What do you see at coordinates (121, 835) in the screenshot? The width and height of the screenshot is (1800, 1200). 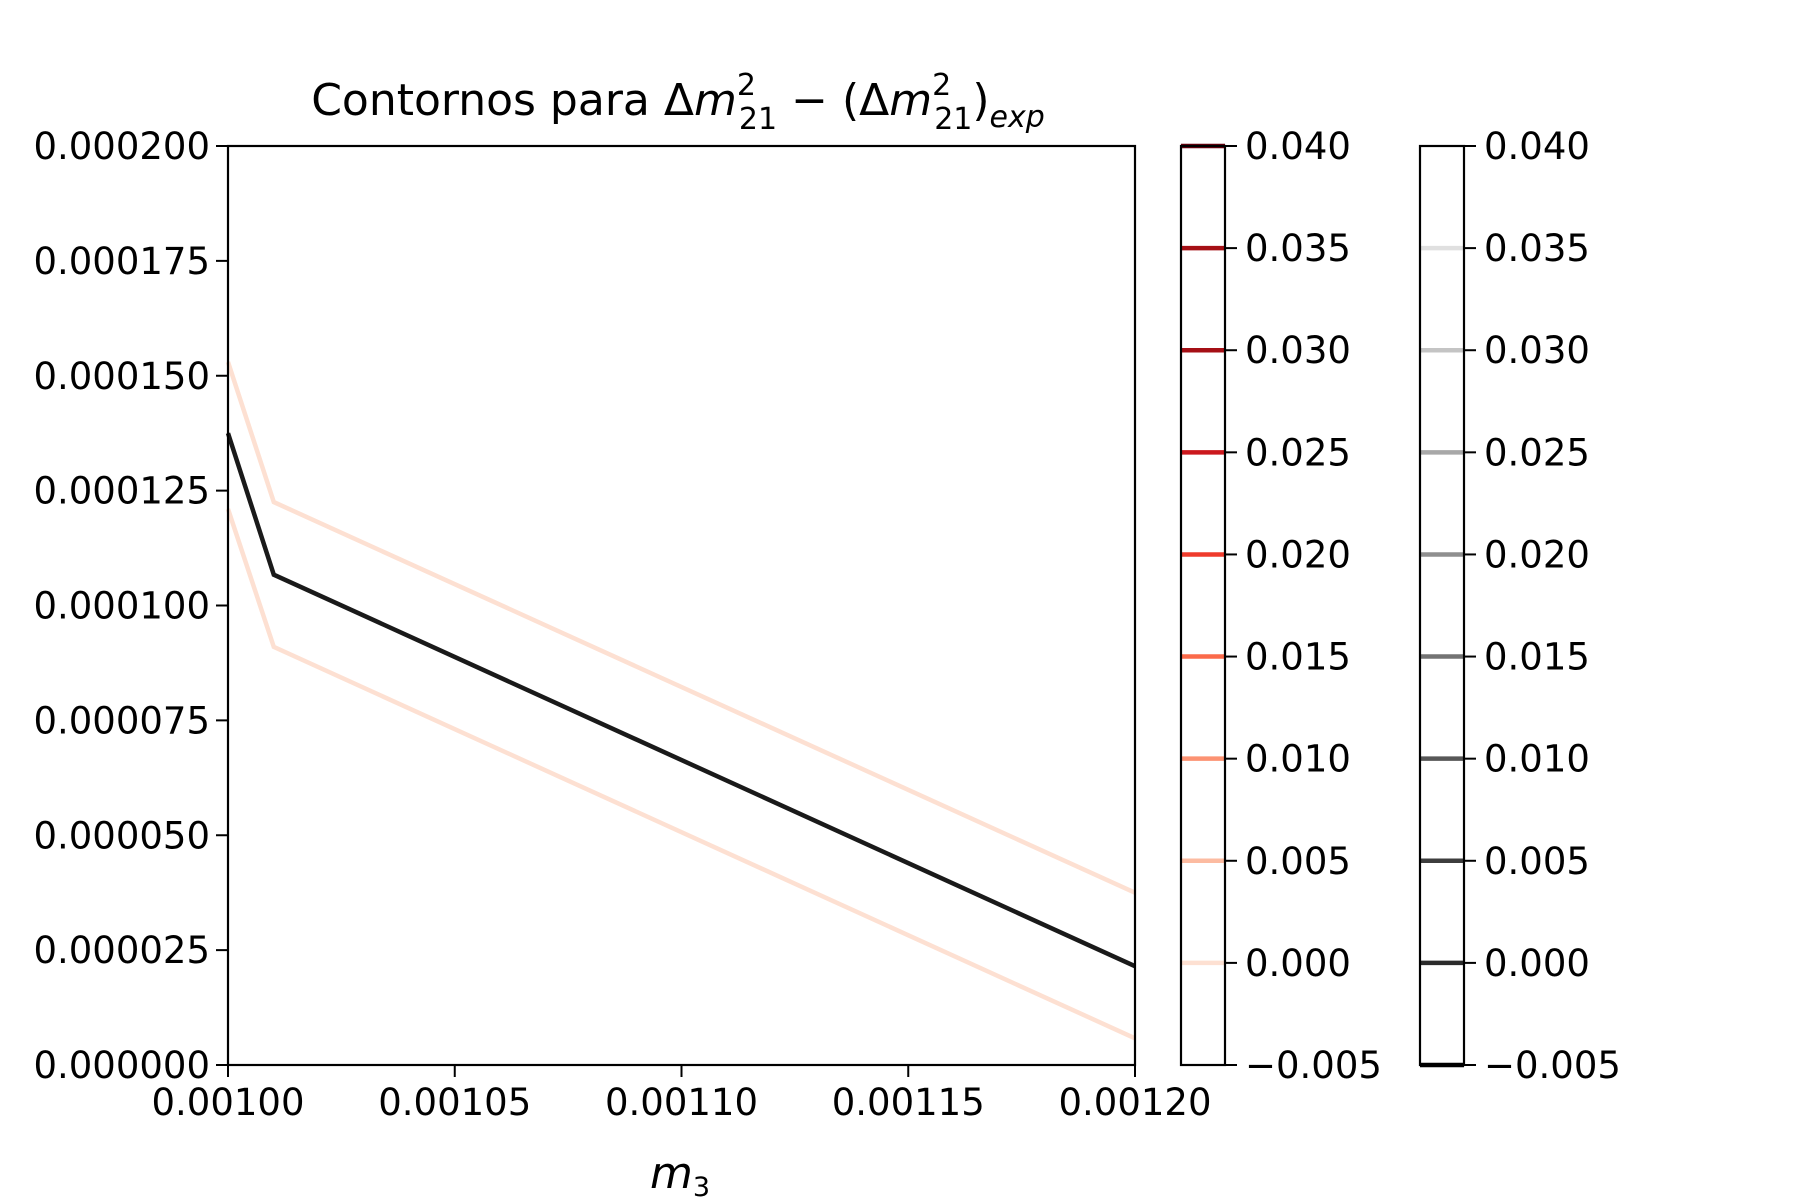 I see `y-tick-label: 0.000050` at bounding box center [121, 835].